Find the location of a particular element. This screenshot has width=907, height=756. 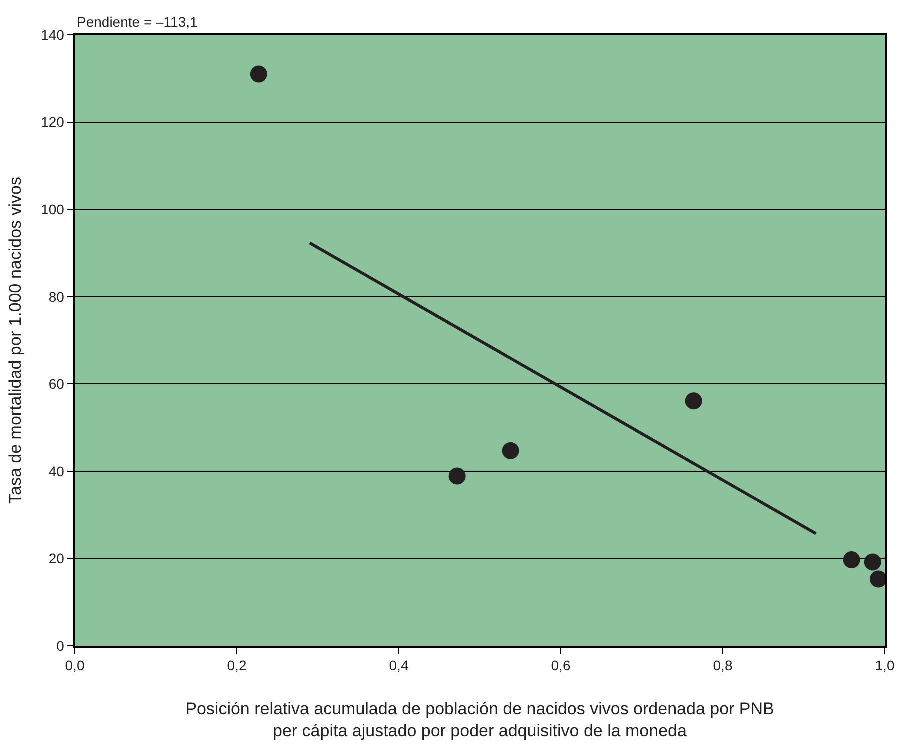

x-axis-title: Posición relativa acumulada de población de nacidos vivos ordenada por PNB per cápita ajustado por poder adquisitivo de la moneda is located at coordinates (480, 720).